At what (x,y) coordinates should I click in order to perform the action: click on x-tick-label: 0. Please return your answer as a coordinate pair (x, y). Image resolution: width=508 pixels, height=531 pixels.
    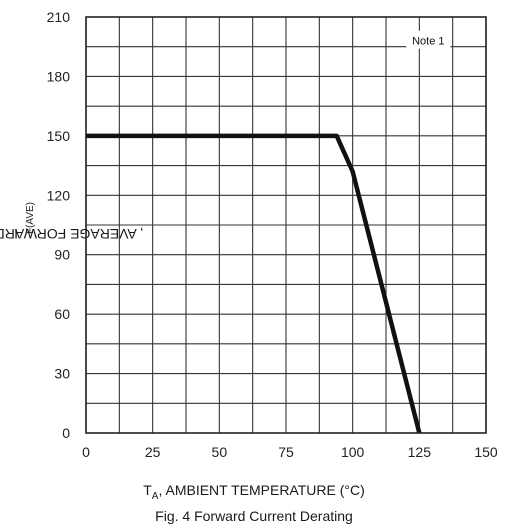
    Looking at the image, I should click on (86, 452).